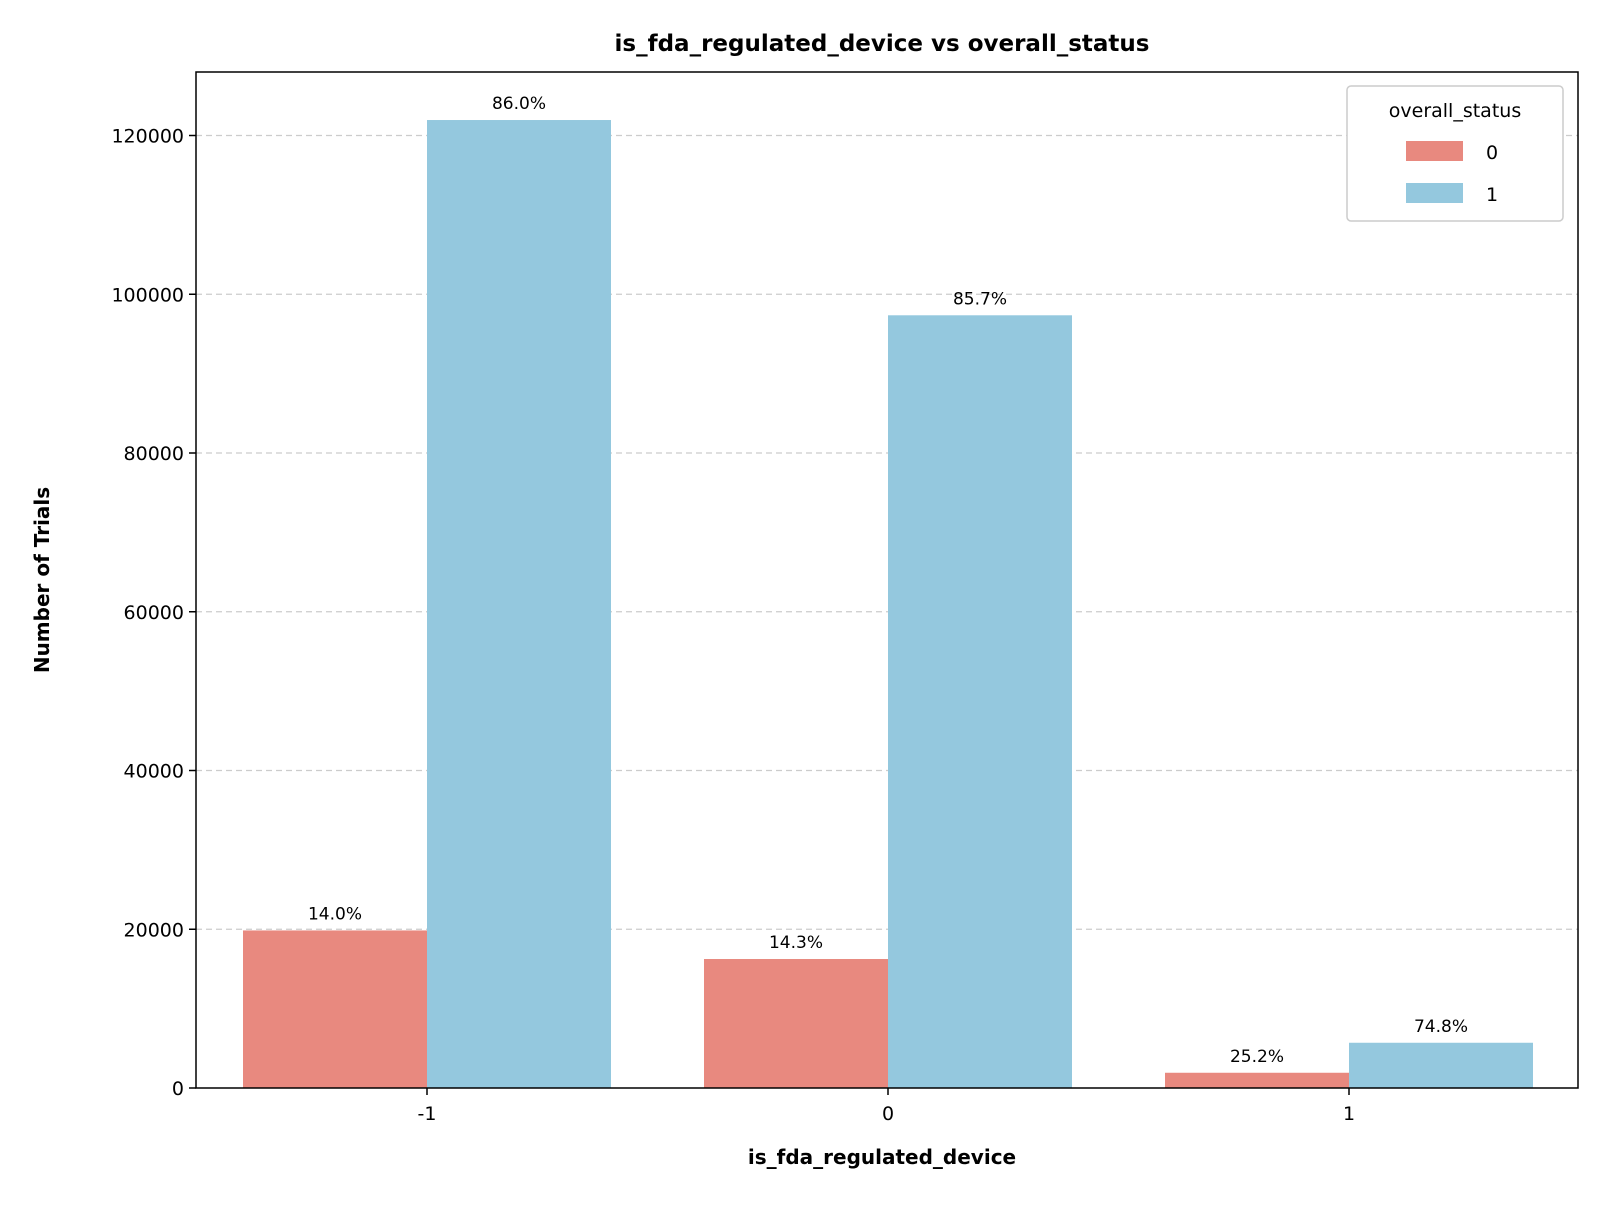 The width and height of the screenshot is (1600, 1205). Describe the element at coordinates (42, 580) in the screenshot. I see `y-axis-label: Number of Trials` at that location.